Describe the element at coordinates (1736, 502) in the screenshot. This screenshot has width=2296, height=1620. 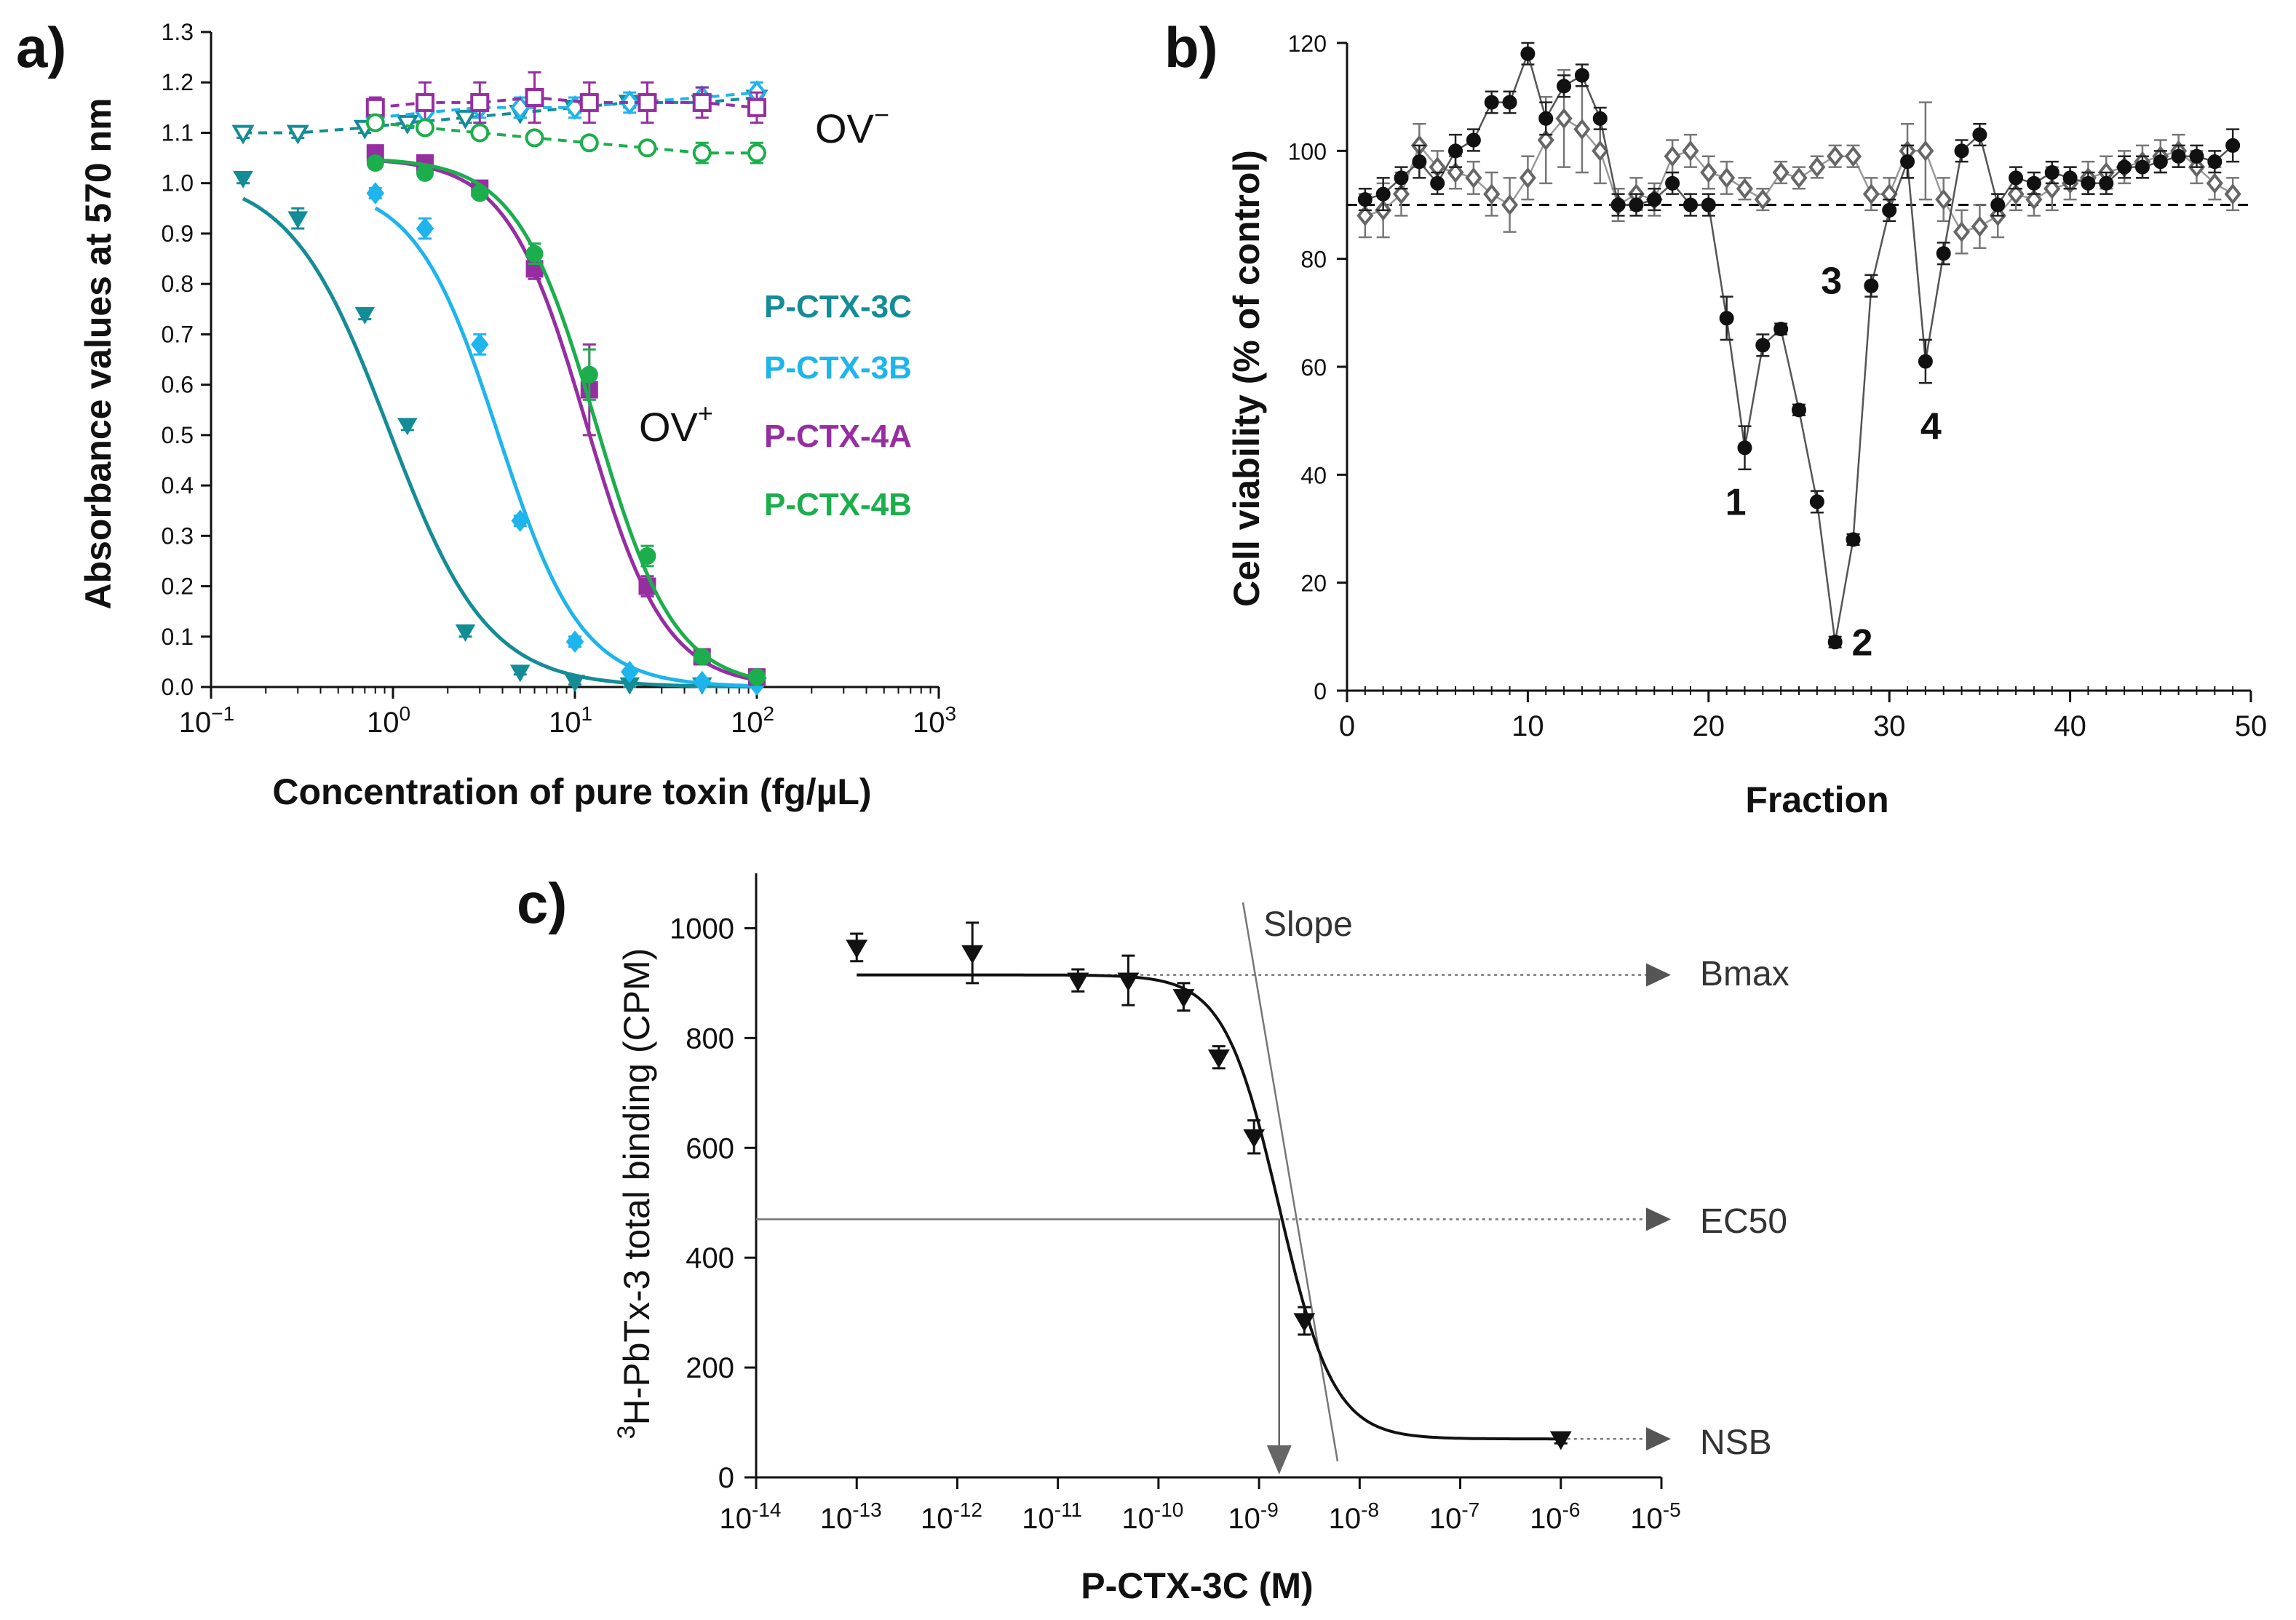
I see `peak-label-1: 1` at that location.